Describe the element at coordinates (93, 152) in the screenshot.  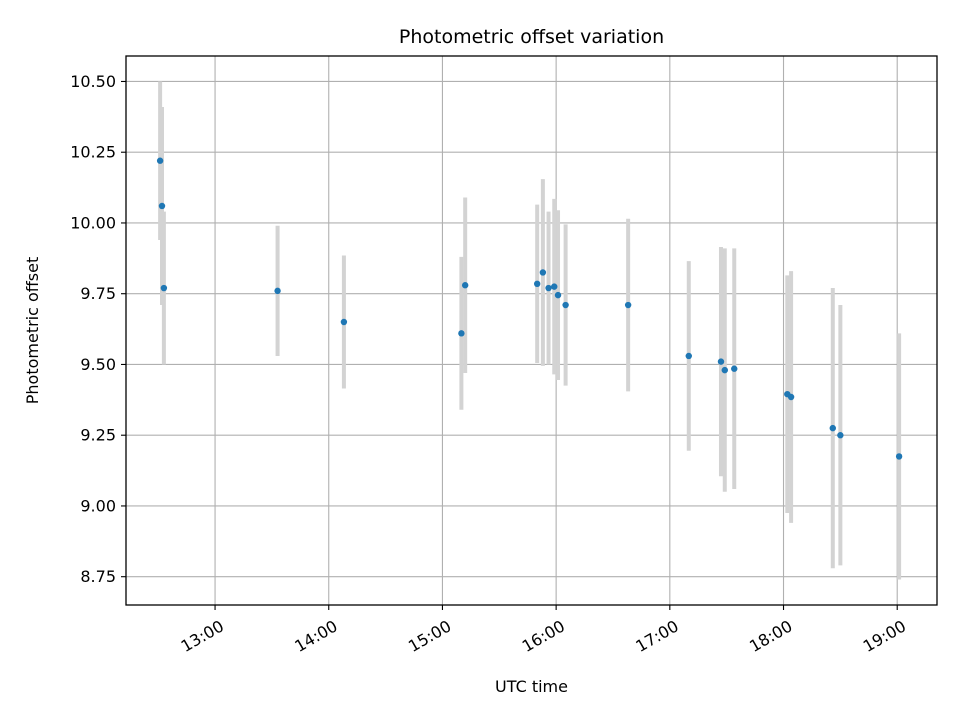
I see `y-tick-label: 10.25` at that location.